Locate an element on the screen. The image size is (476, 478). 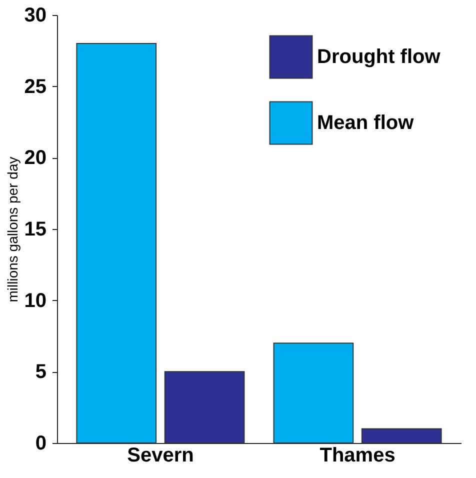
y-tick-label: 15 is located at coordinates (35, 229).